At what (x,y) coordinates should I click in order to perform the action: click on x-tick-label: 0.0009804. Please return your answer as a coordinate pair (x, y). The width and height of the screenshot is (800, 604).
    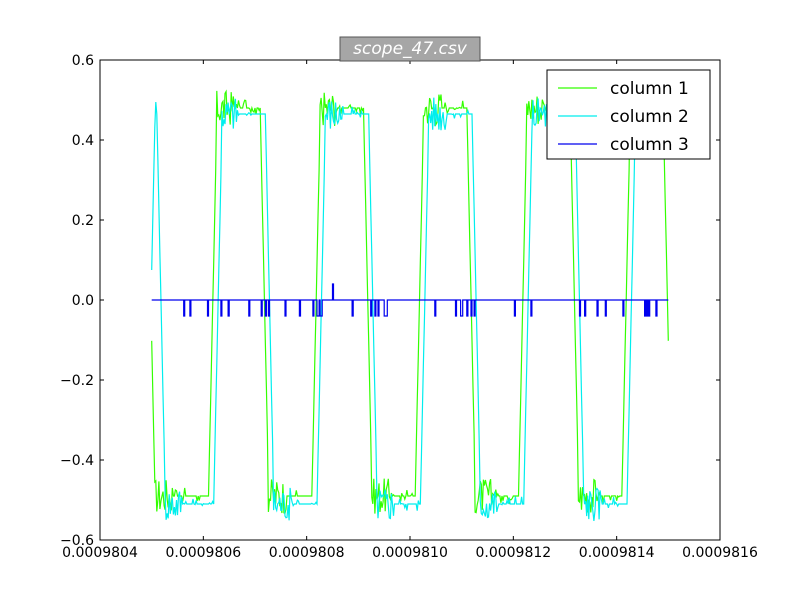
    Looking at the image, I should click on (100, 553).